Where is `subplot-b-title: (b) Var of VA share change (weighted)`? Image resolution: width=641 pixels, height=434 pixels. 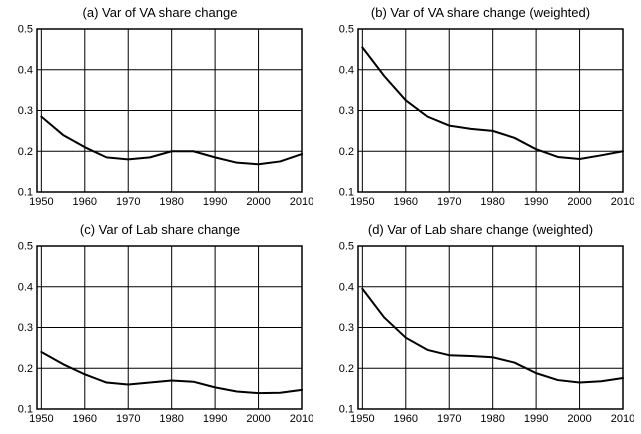 subplot-b-title: (b) Var of VA share change (weighted) is located at coordinates (480, 12).